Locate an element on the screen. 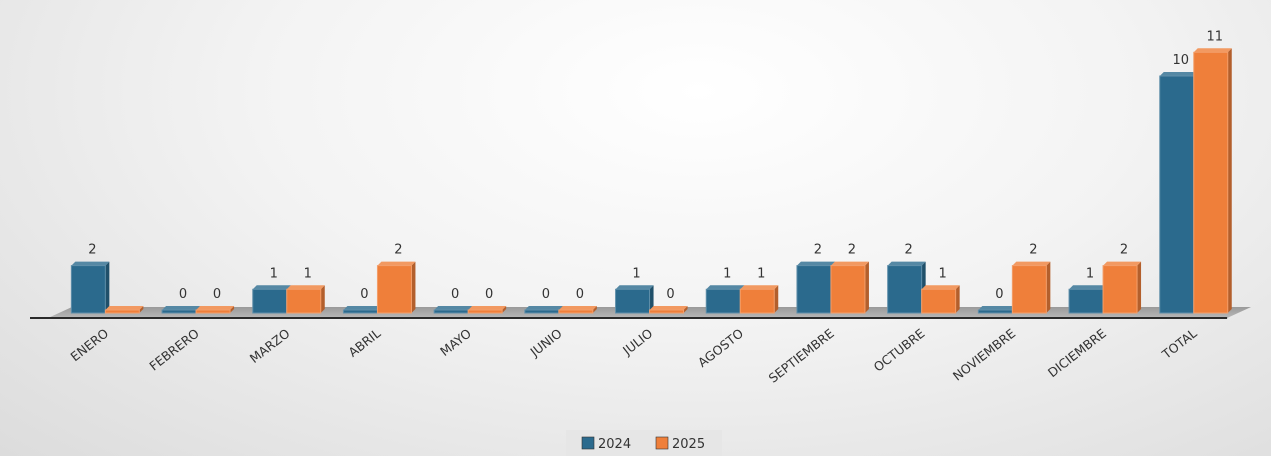 This screenshot has width=1271, height=456. bar-2025-diciembre is located at coordinates (1122, 287).